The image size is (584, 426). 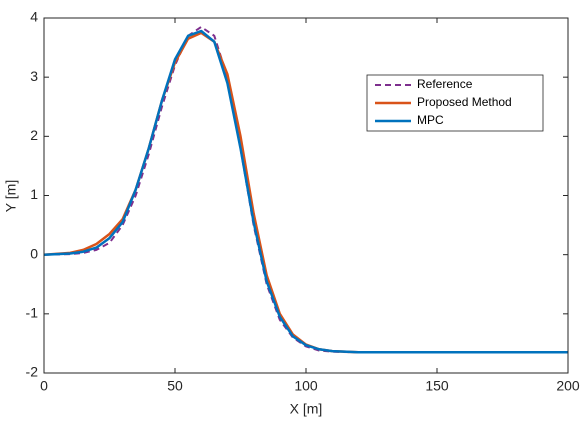 I want to click on legend-label: MPC, so click(x=430, y=120).